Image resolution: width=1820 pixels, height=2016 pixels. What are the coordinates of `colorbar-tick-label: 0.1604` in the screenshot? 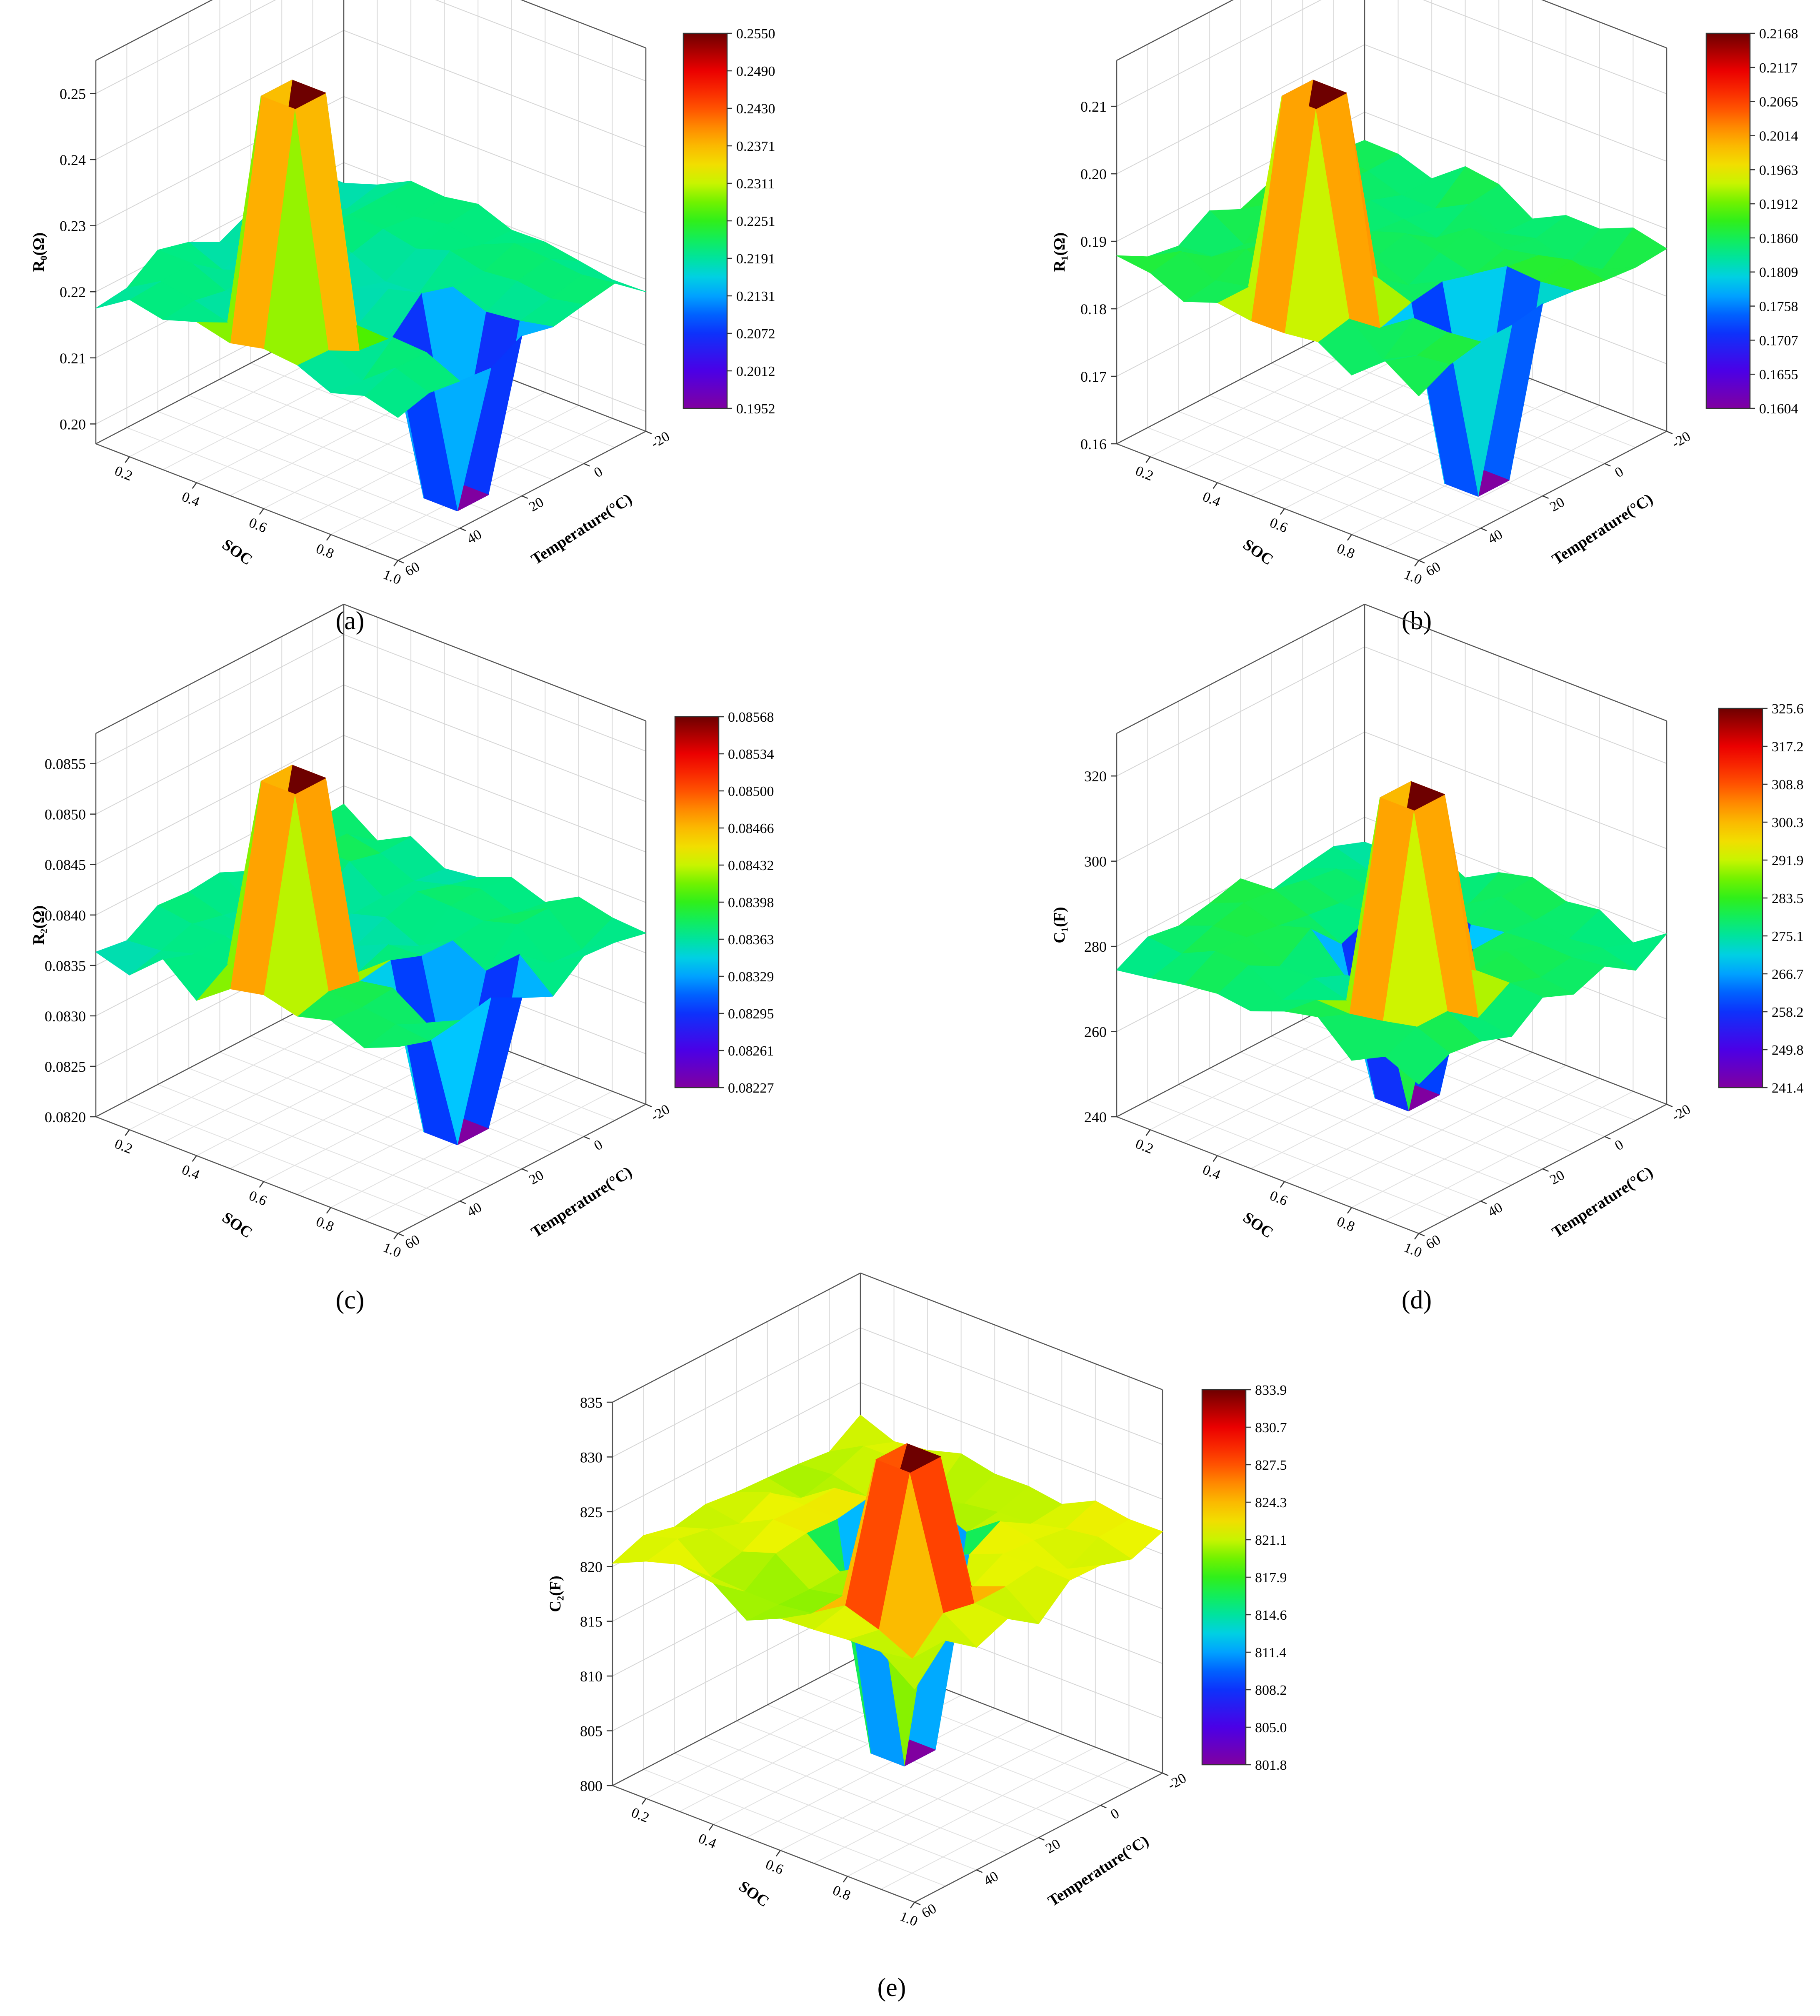 It's located at (1778, 409).